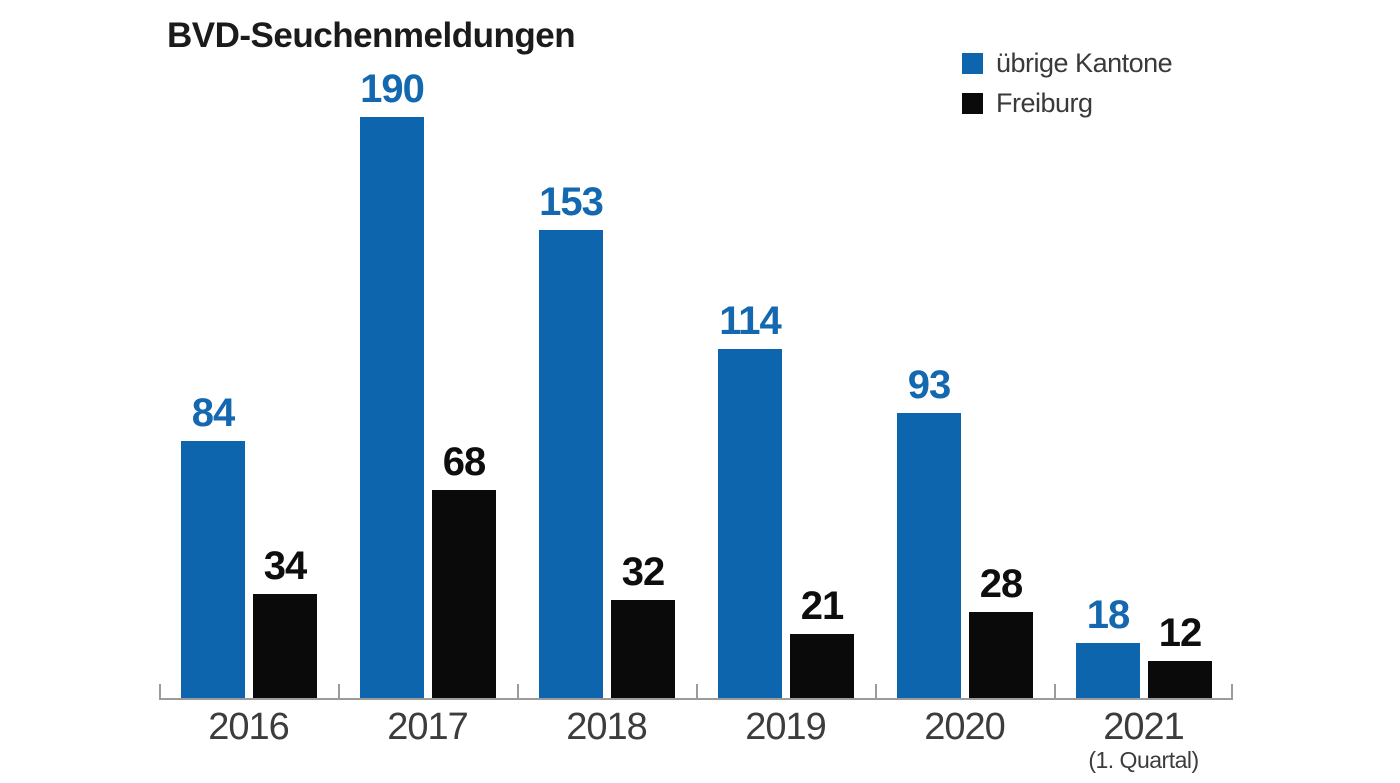  Describe the element at coordinates (392, 89) in the screenshot. I see `value-label: 190` at that location.